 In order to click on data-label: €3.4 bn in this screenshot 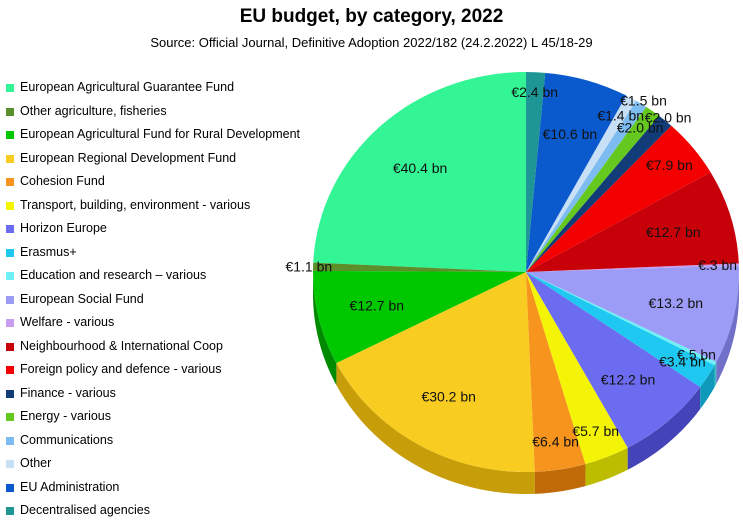, I will do `click(682, 362)`.